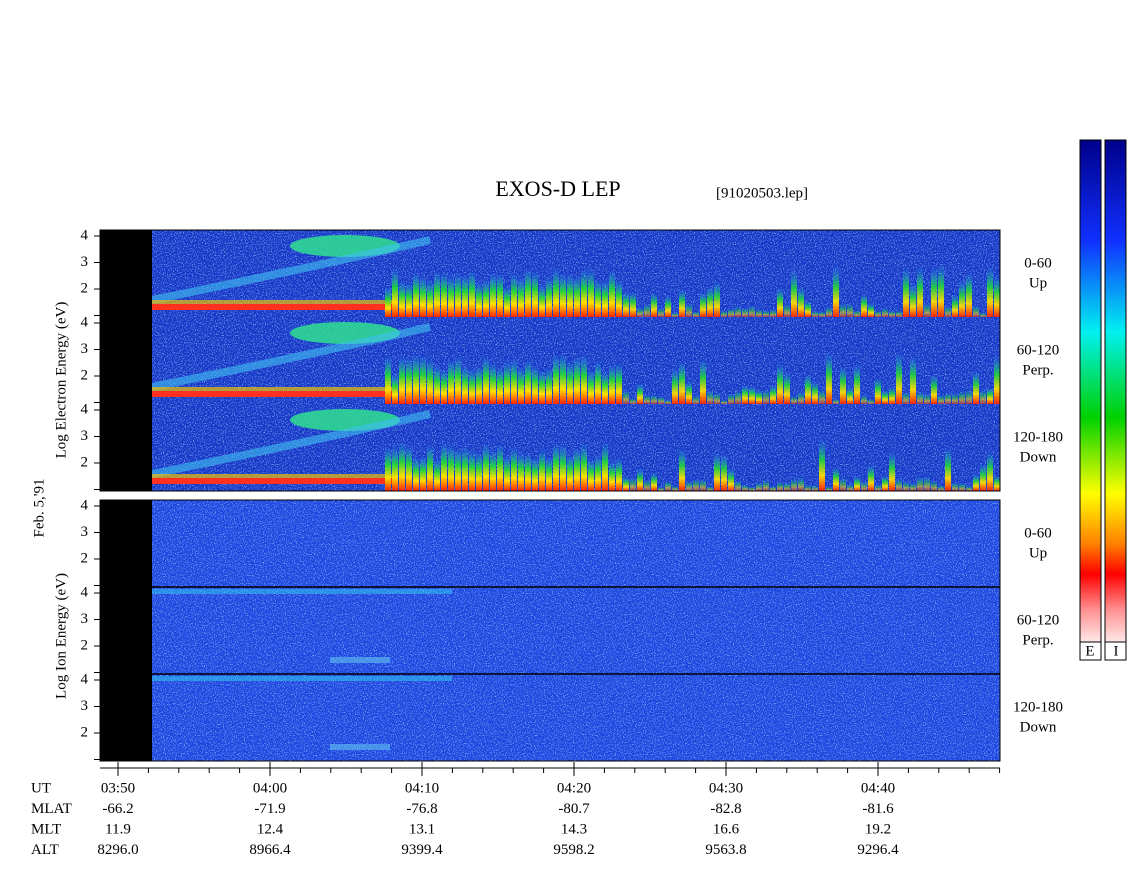 The width and height of the screenshot is (1130, 875). Describe the element at coordinates (726, 829) in the screenshot. I see `row-value: 16.6` at that location.